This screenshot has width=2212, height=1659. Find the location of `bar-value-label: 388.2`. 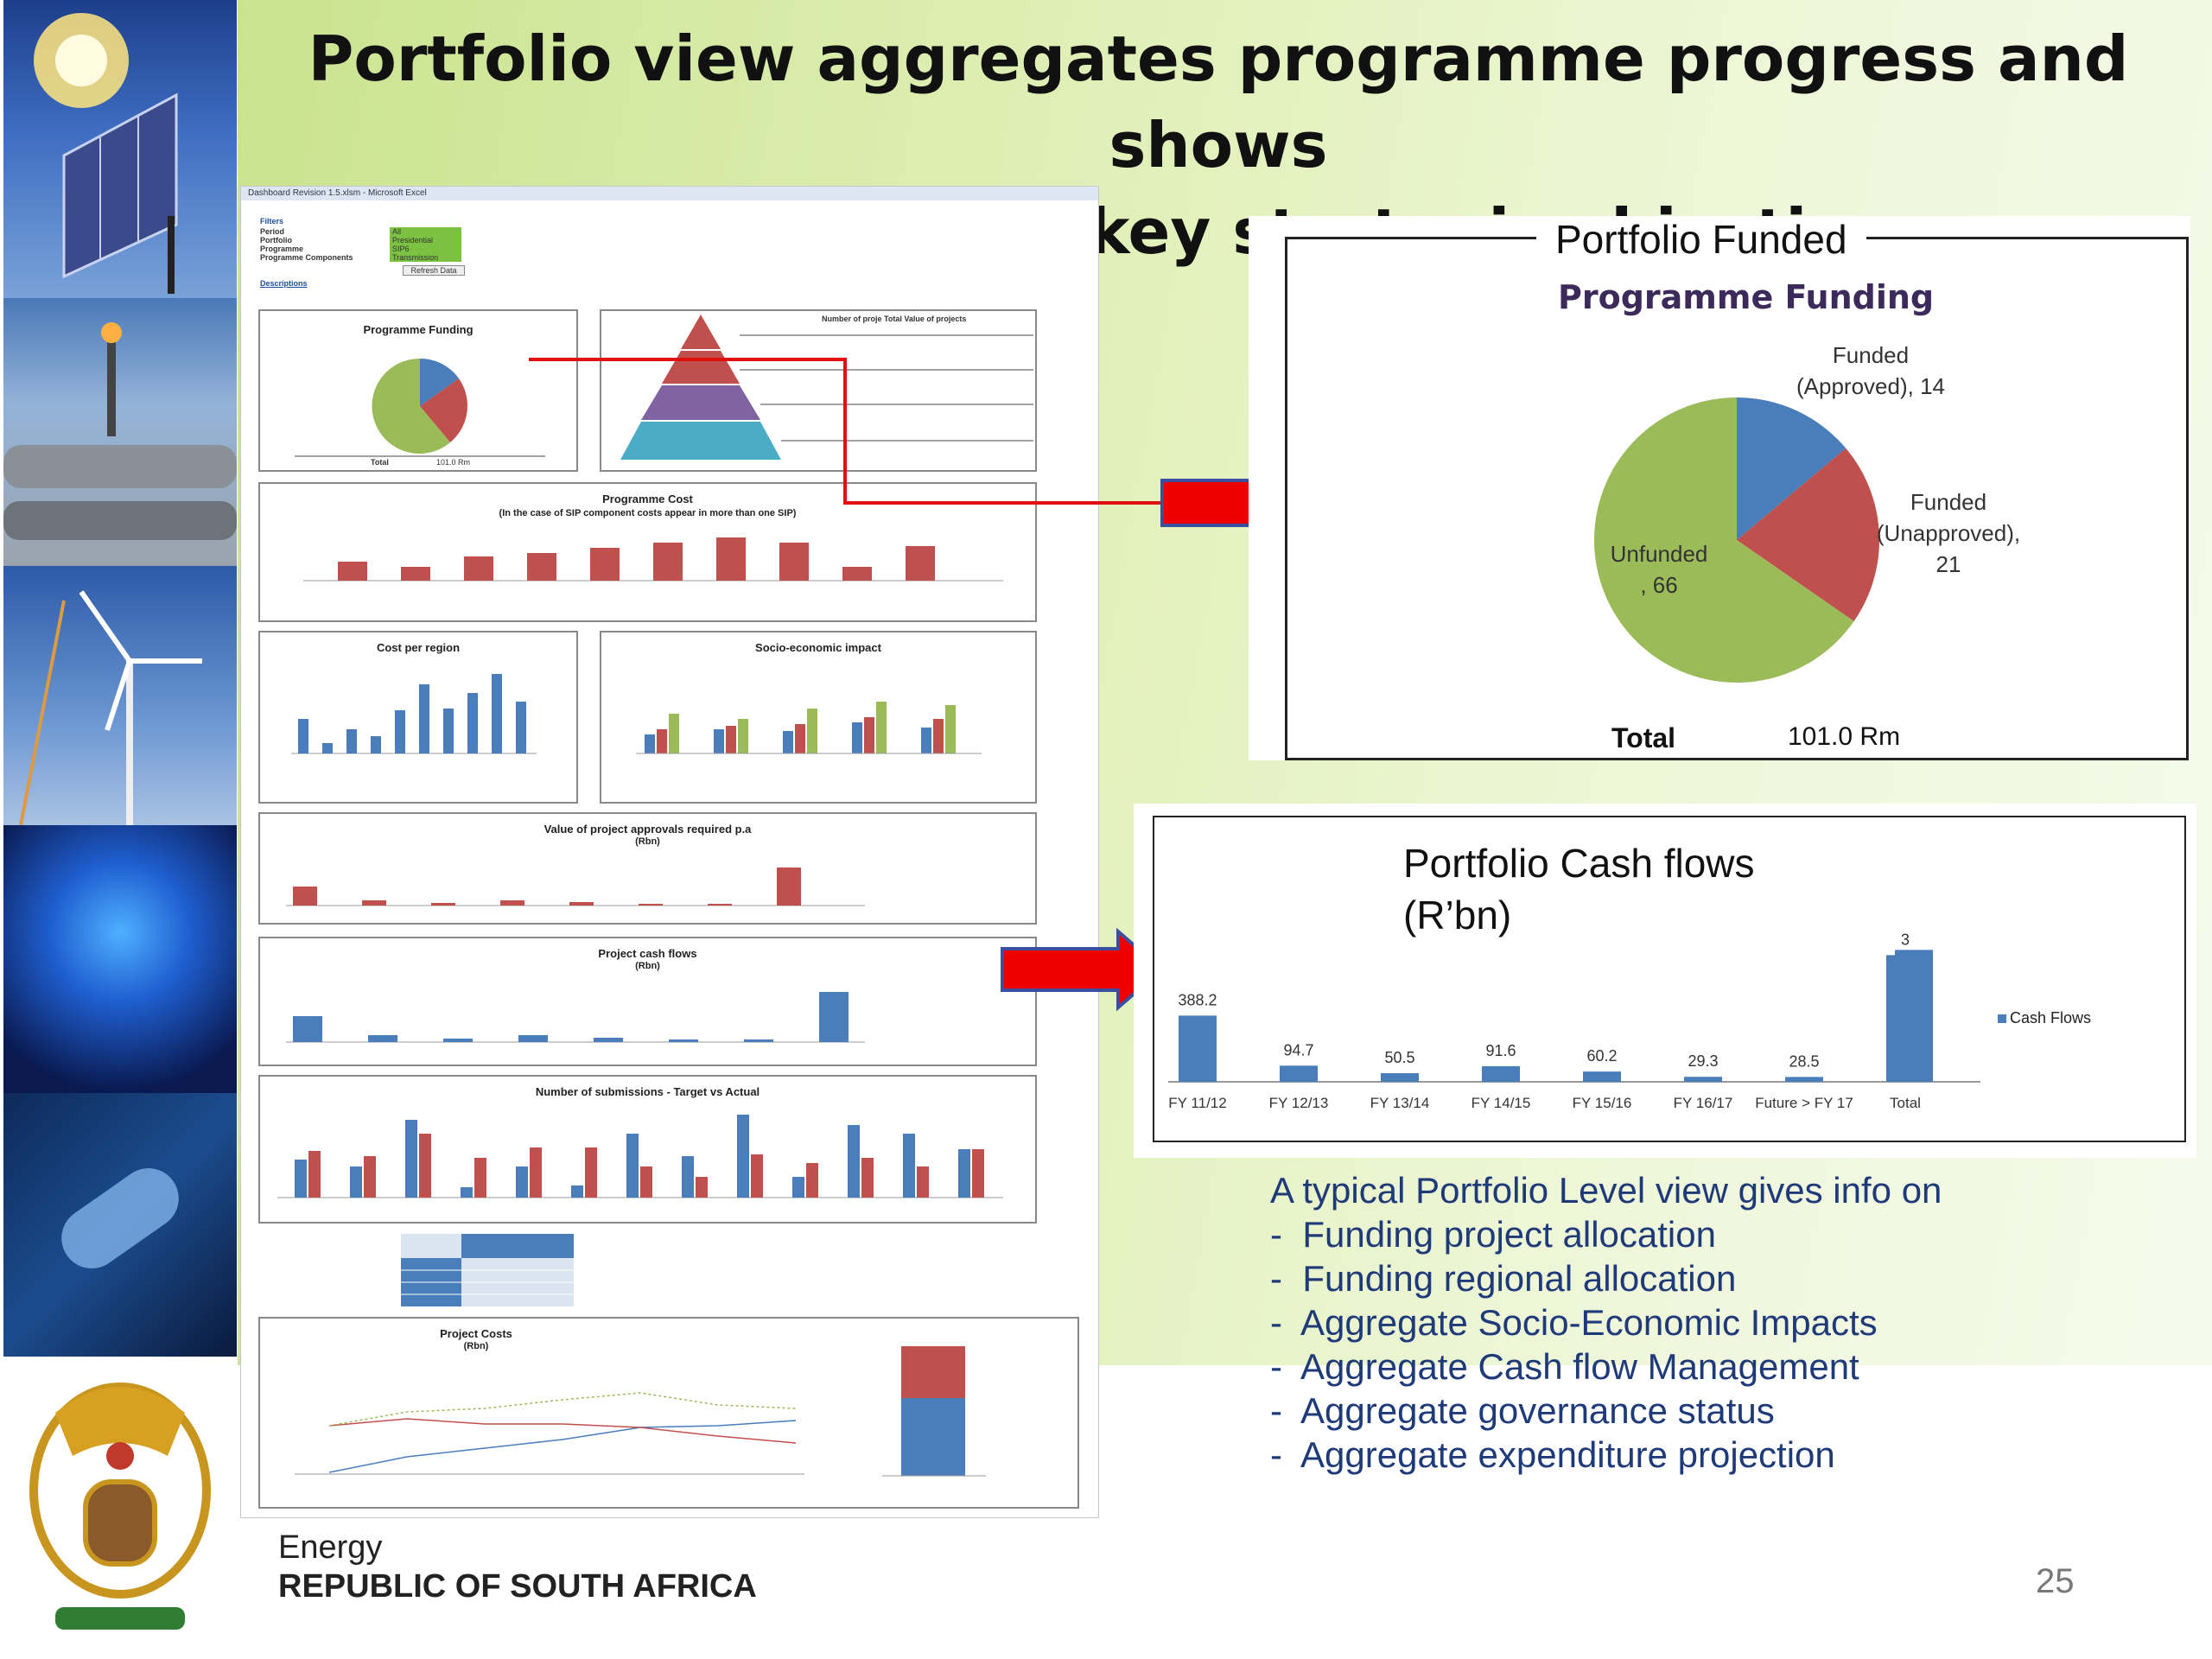

bar-value-label: 388.2 is located at coordinates (1197, 999).